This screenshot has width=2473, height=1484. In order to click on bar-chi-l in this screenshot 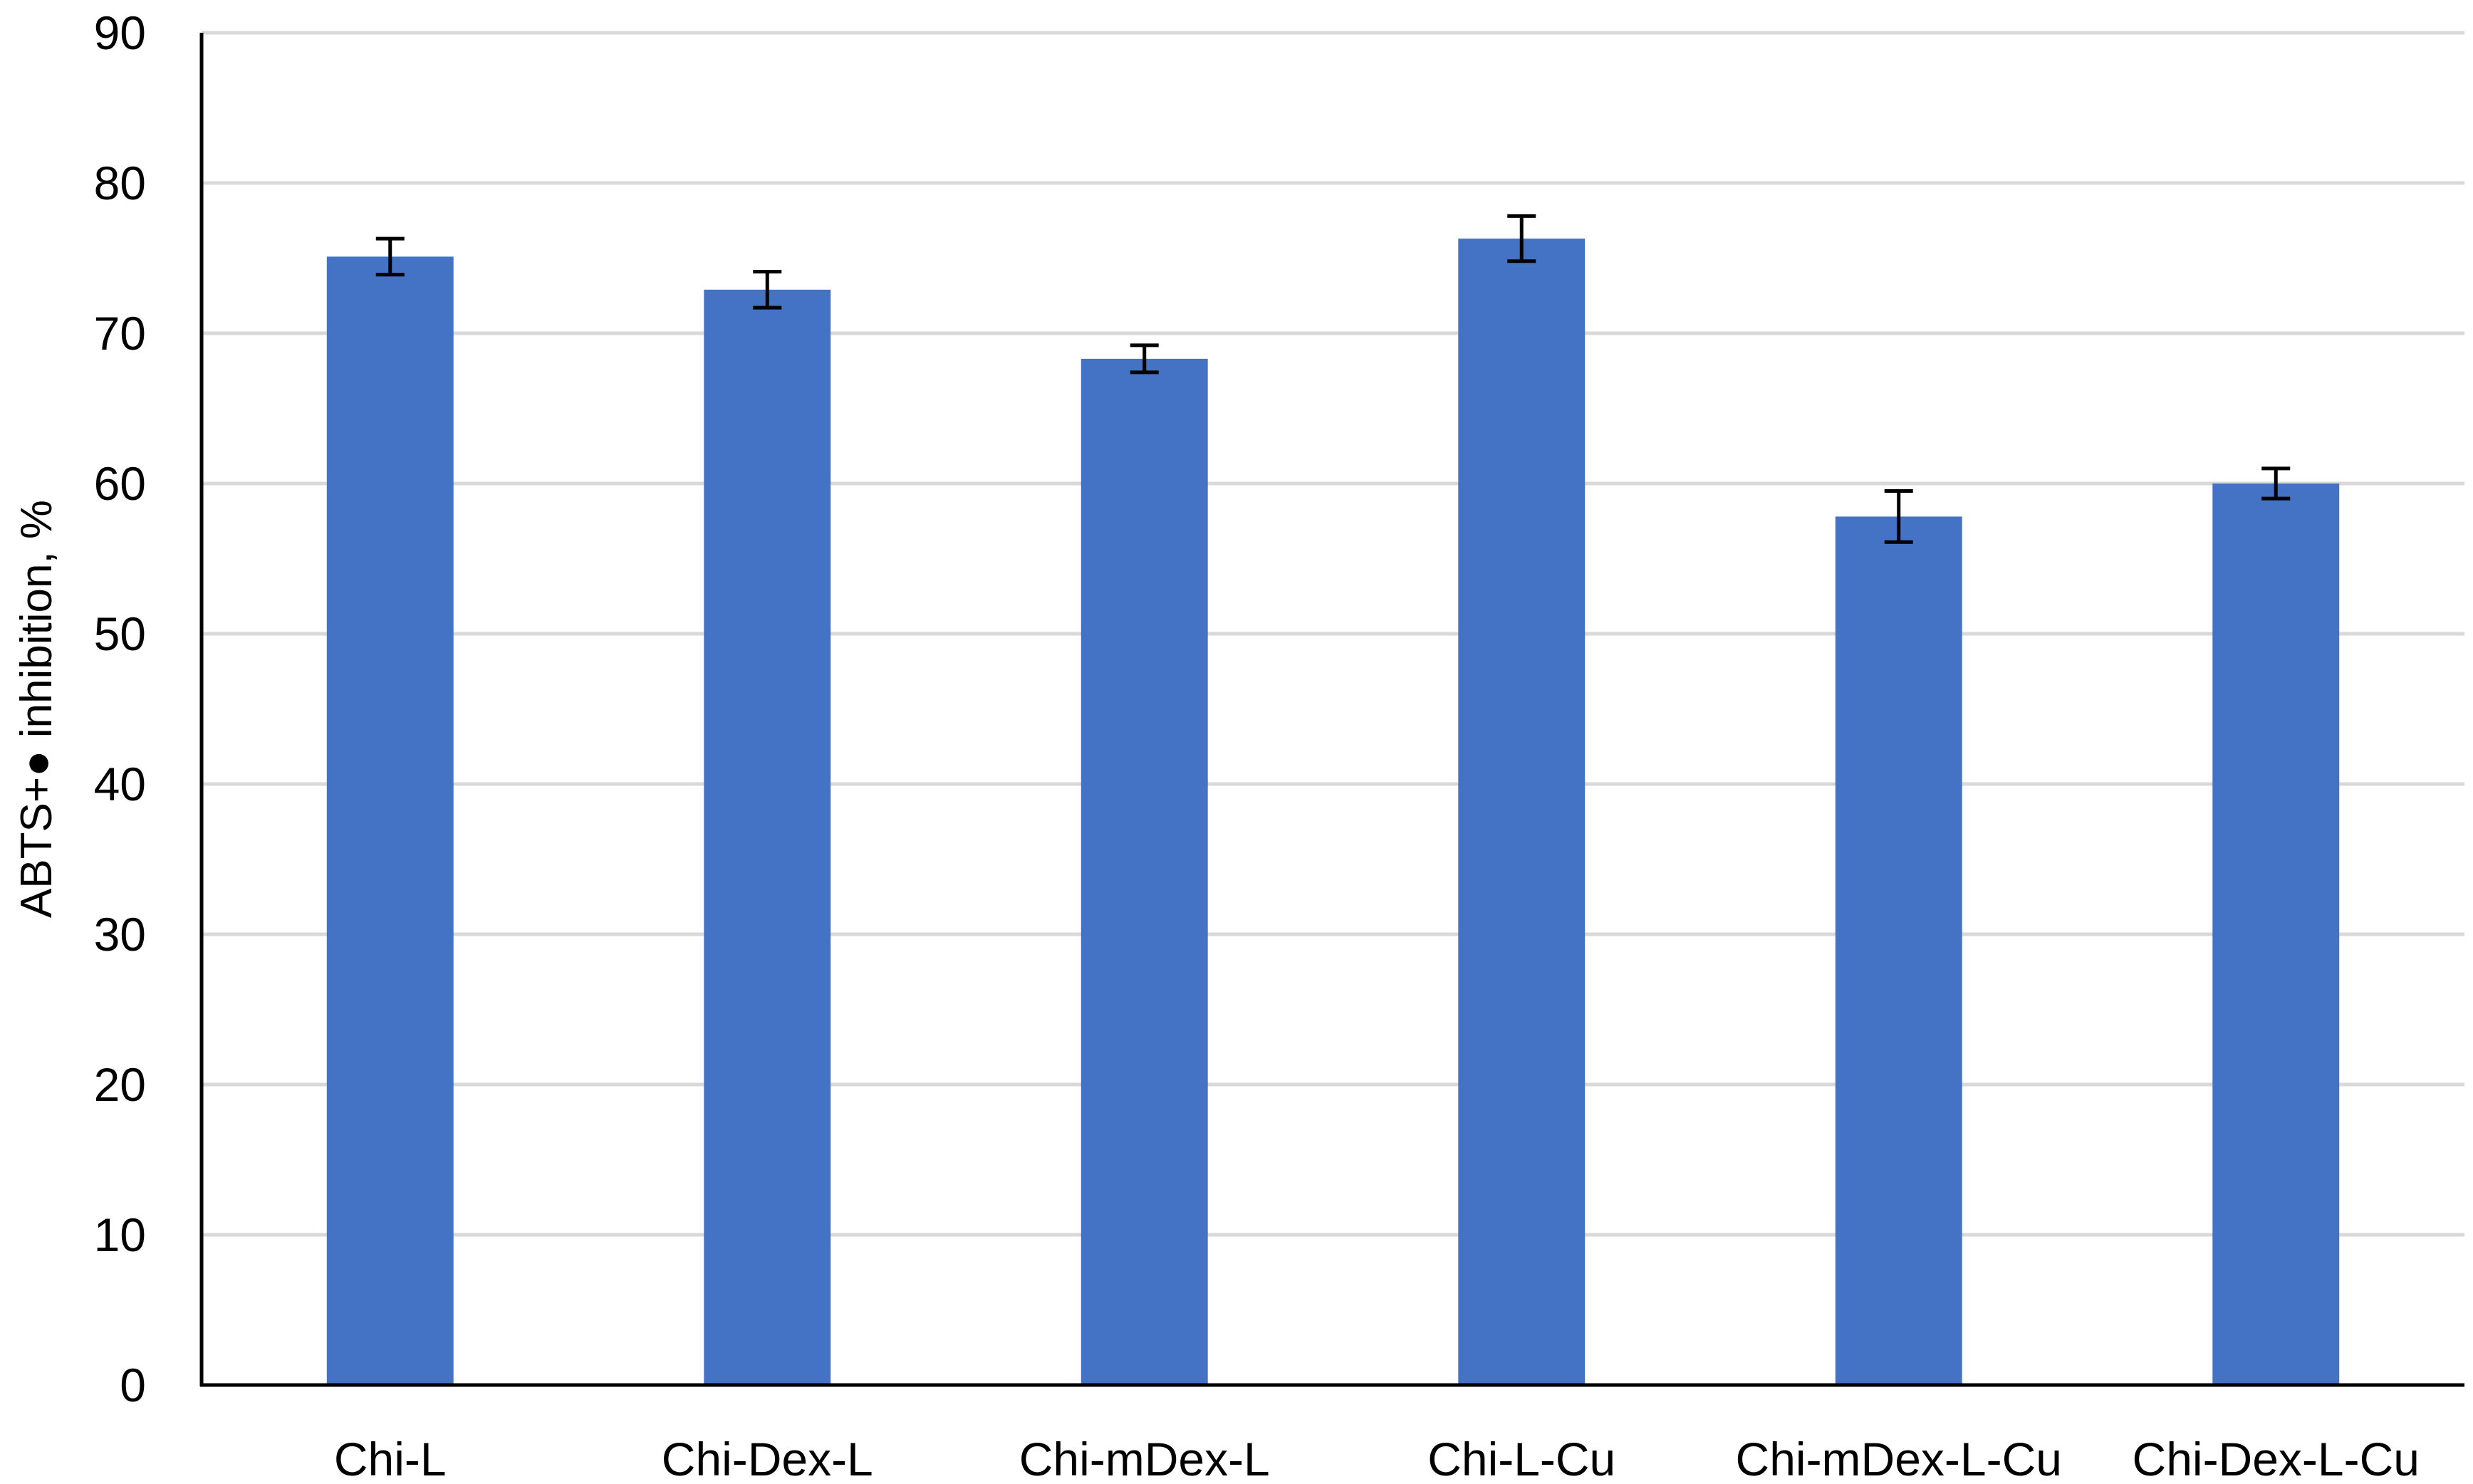, I will do `click(390, 820)`.